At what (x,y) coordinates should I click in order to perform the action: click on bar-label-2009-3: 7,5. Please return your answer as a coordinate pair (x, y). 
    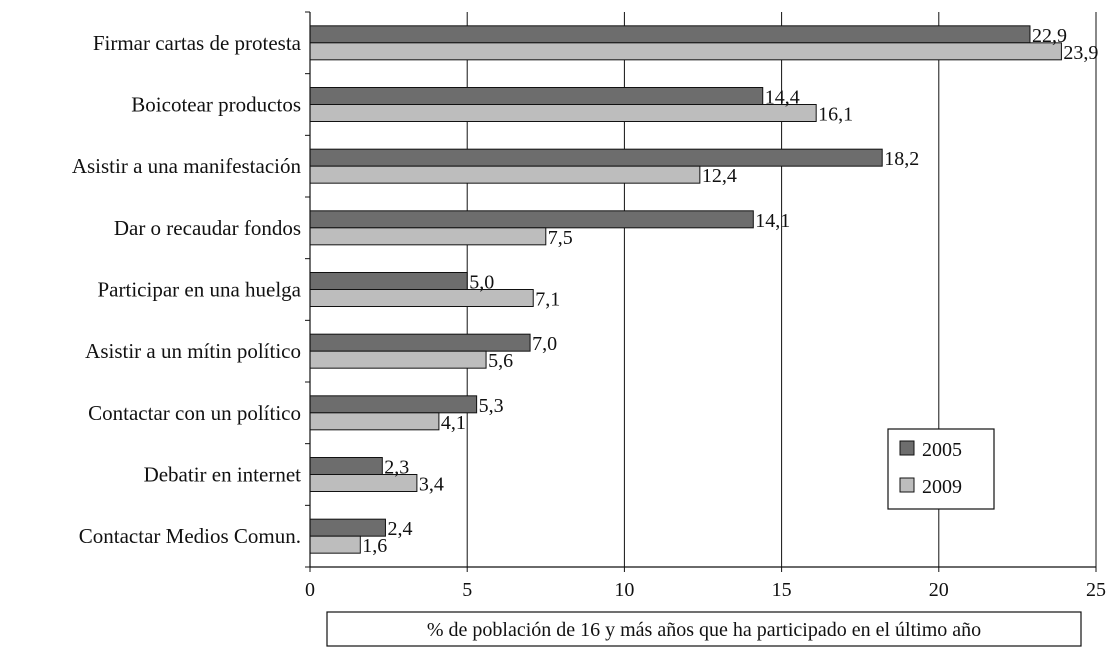
    Looking at the image, I should click on (560, 238).